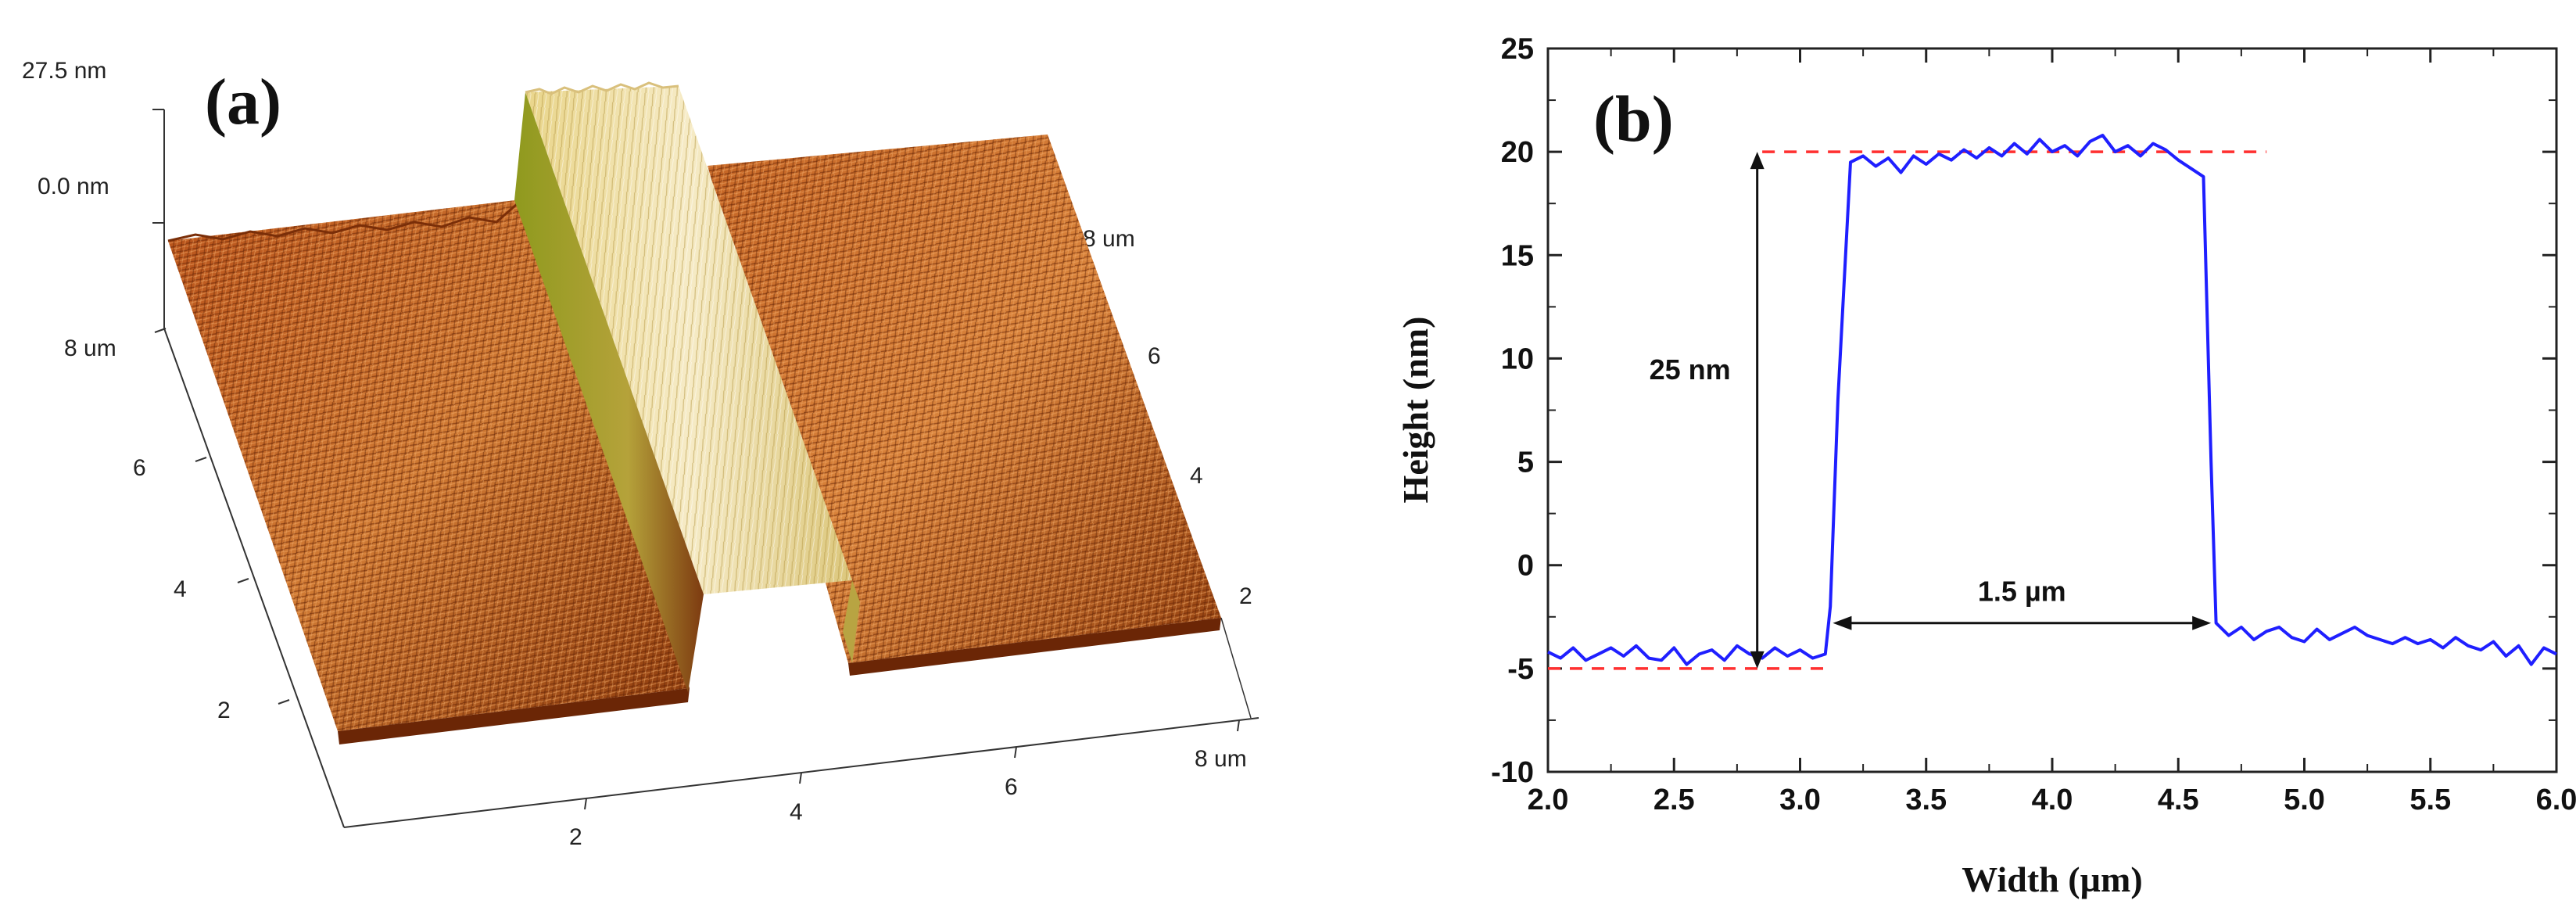 The width and height of the screenshot is (2576, 922). I want to click on dimension-arrows, so click(1981, 410).